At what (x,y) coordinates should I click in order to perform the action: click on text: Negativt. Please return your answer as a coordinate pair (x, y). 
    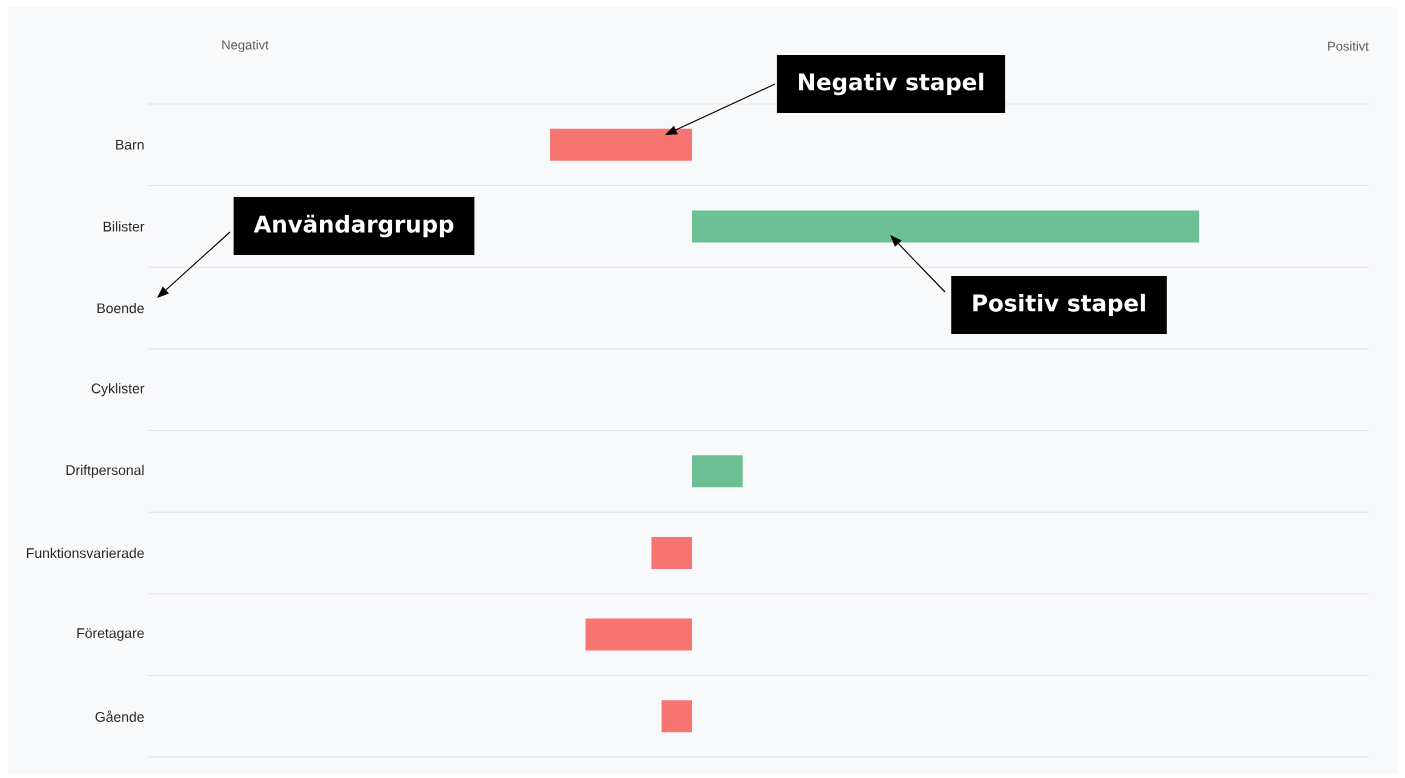
    Looking at the image, I should click on (245, 46).